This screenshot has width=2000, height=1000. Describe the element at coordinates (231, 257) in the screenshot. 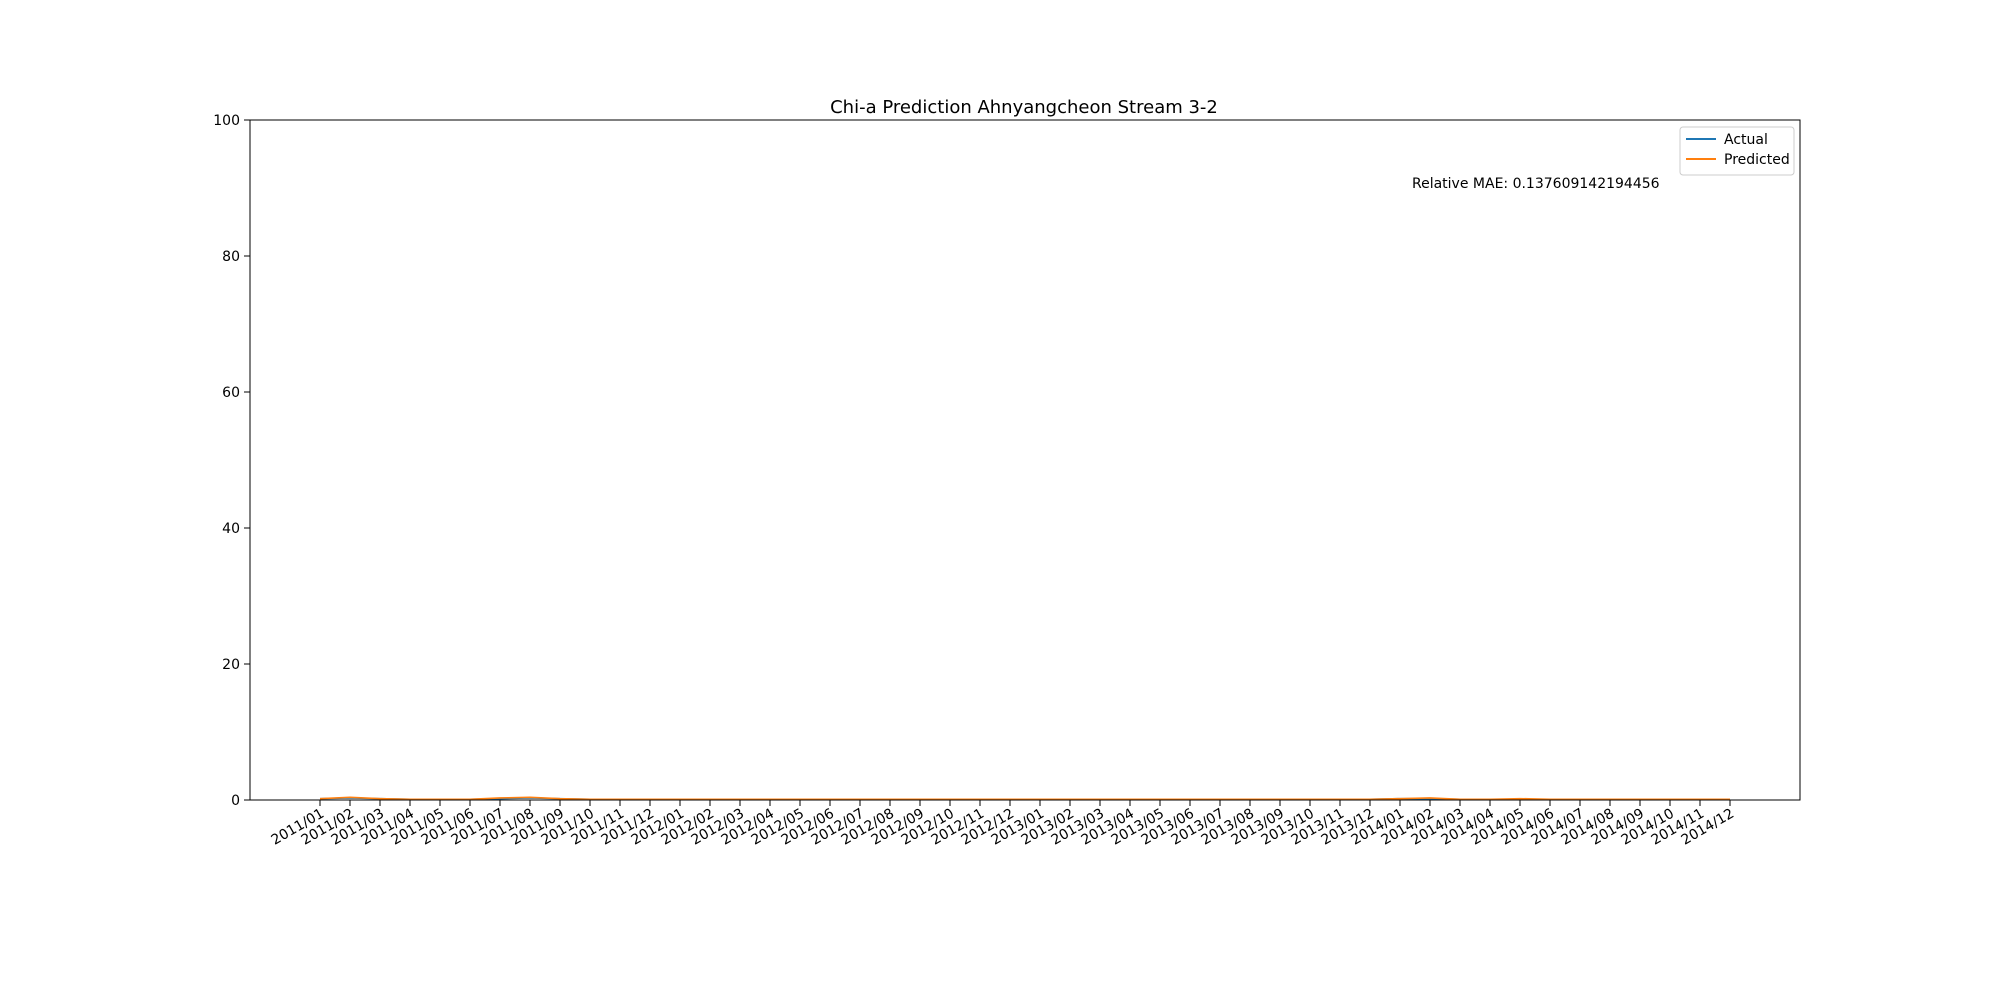

I see `y-tick-label: 80` at that location.